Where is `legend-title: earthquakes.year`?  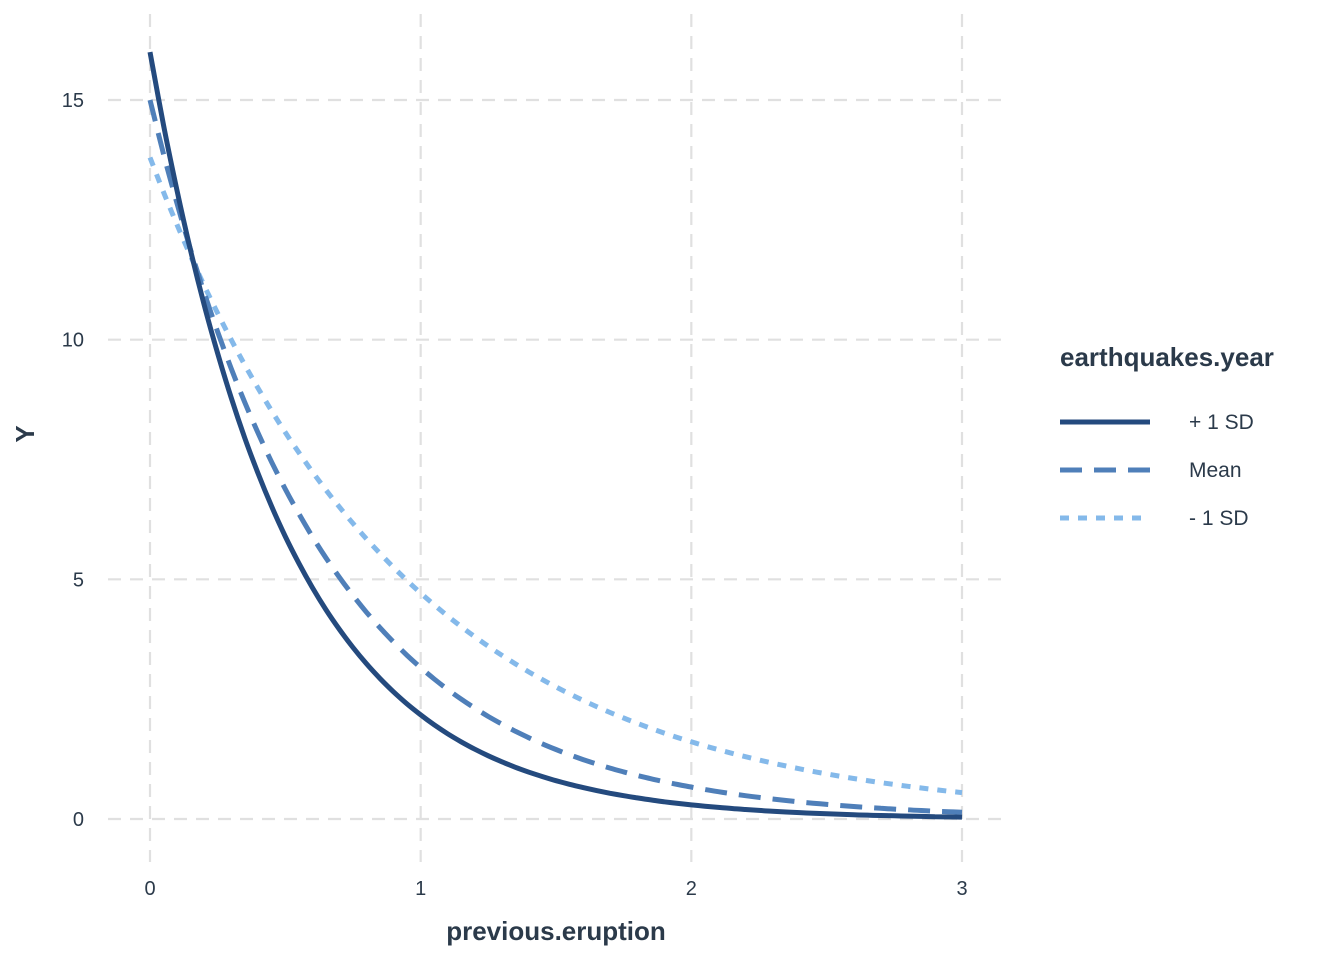
legend-title: earthquakes.year is located at coordinates (1167, 357).